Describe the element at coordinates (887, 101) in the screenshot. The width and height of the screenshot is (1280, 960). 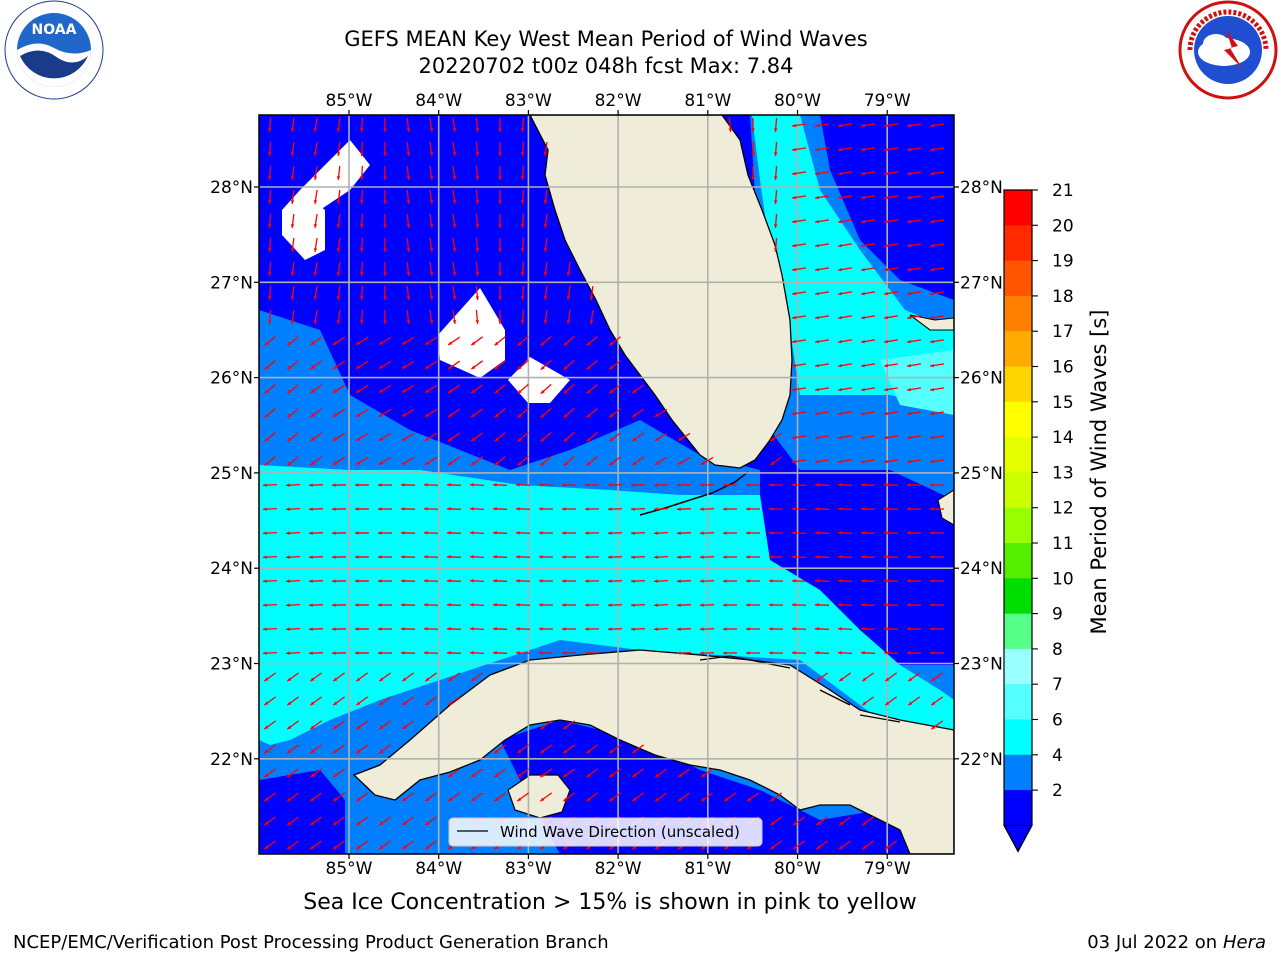
I see `lon-label-top: 79°W` at that location.